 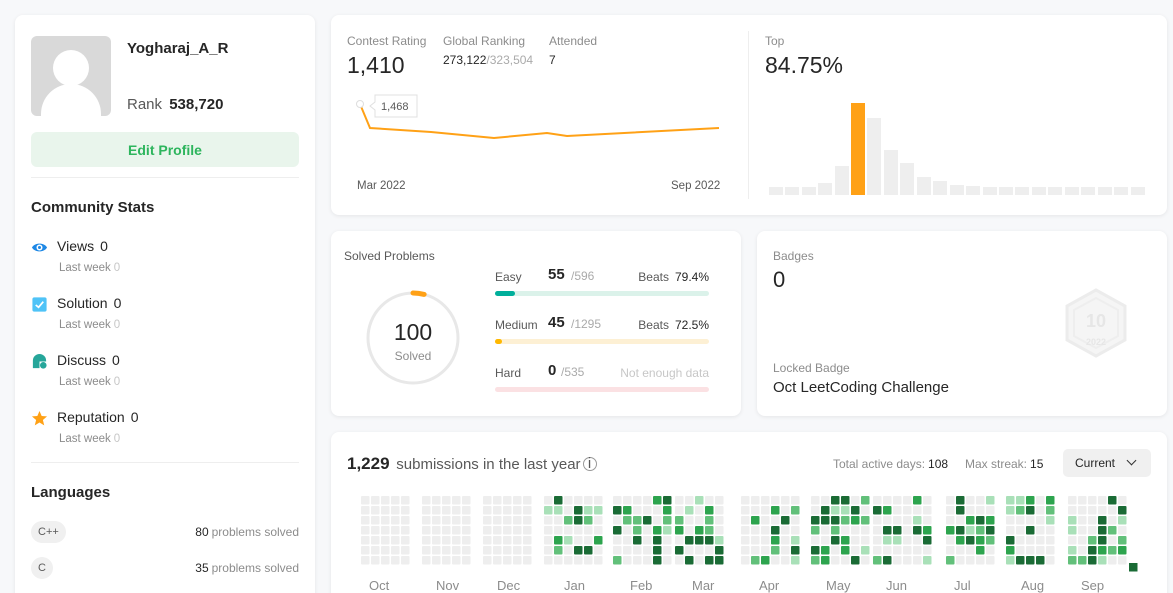 What do you see at coordinates (165, 177) in the screenshot?
I see `divider` at bounding box center [165, 177].